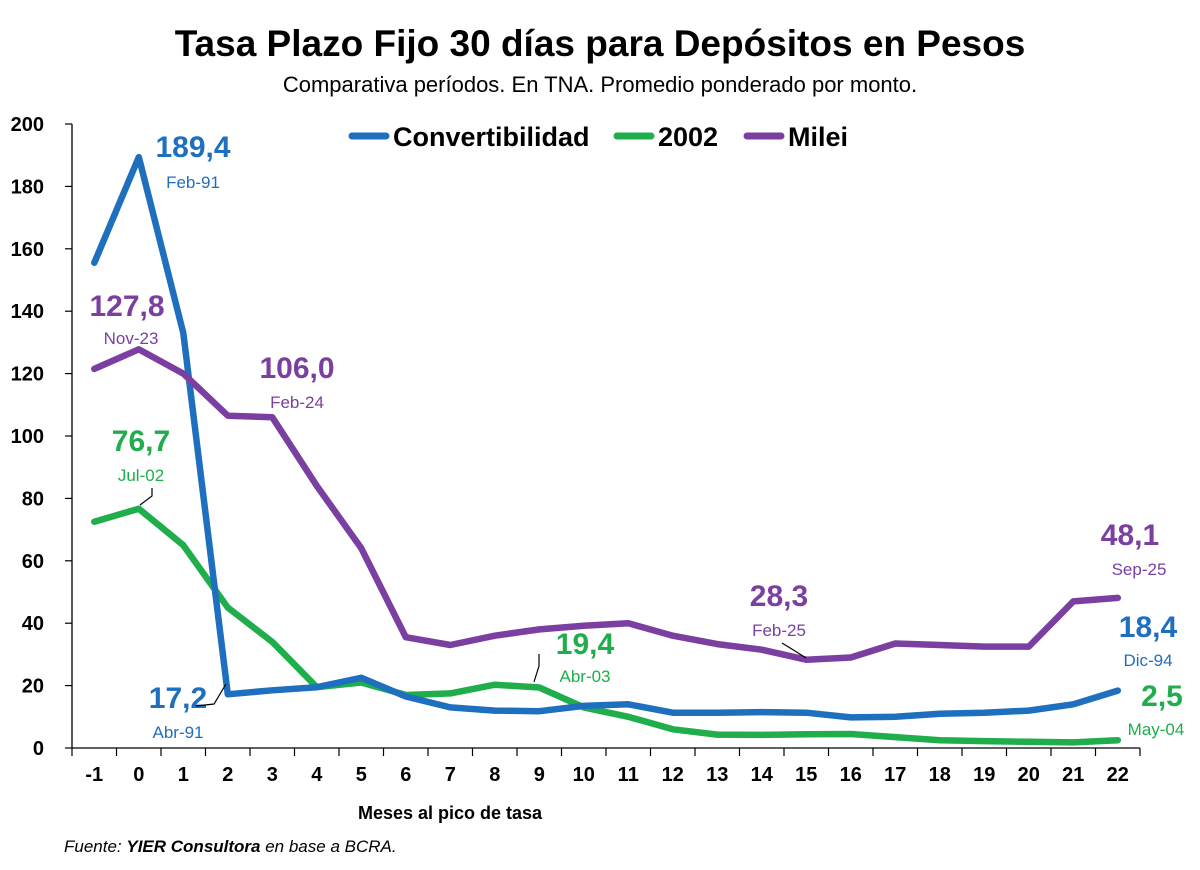 This screenshot has height=870, width=1200. What do you see at coordinates (297, 402) in the screenshot?
I see `annotation-date: Feb-24` at bounding box center [297, 402].